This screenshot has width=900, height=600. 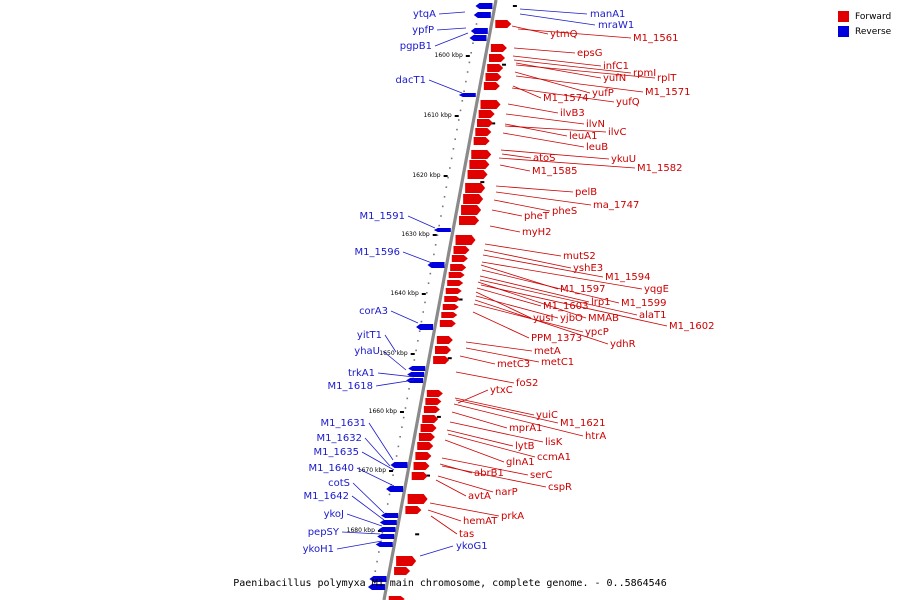 What do you see at coordinates (616, 66) in the screenshot?
I see `forward-gene-label: infC1` at bounding box center [616, 66].